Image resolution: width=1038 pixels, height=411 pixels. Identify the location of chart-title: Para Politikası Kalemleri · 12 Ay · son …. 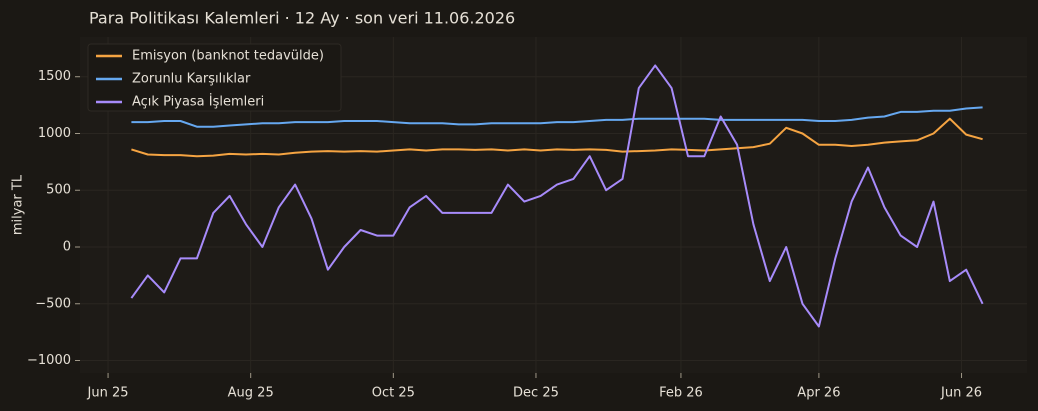
(302, 18).